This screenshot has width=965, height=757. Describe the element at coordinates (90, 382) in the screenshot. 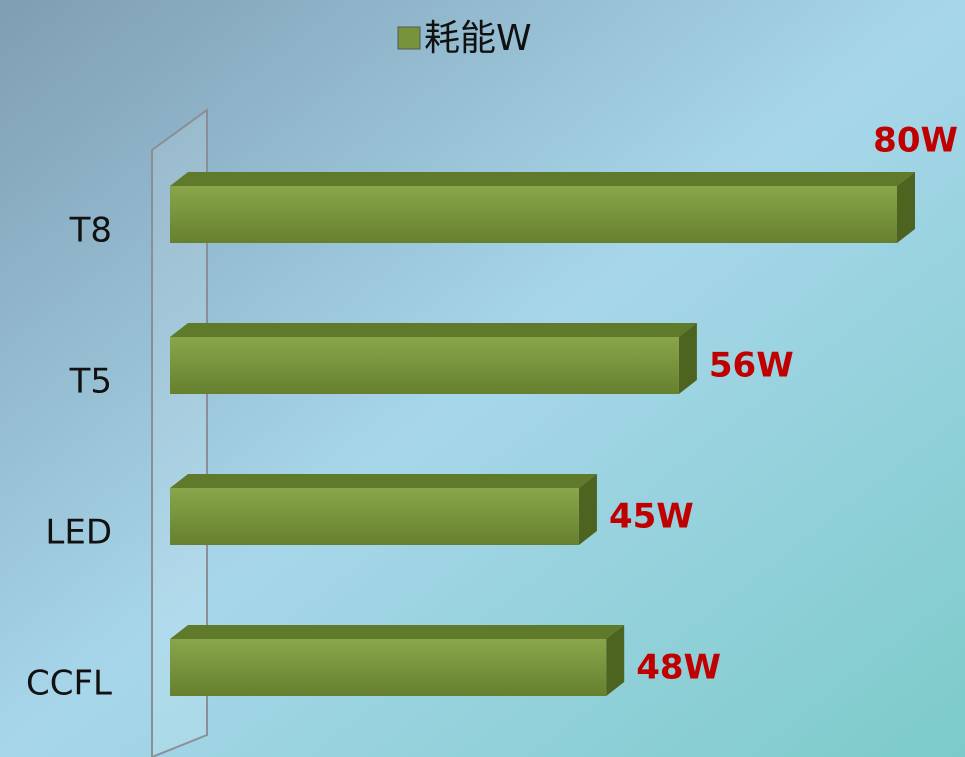

I see `category-label: T5` at that location.